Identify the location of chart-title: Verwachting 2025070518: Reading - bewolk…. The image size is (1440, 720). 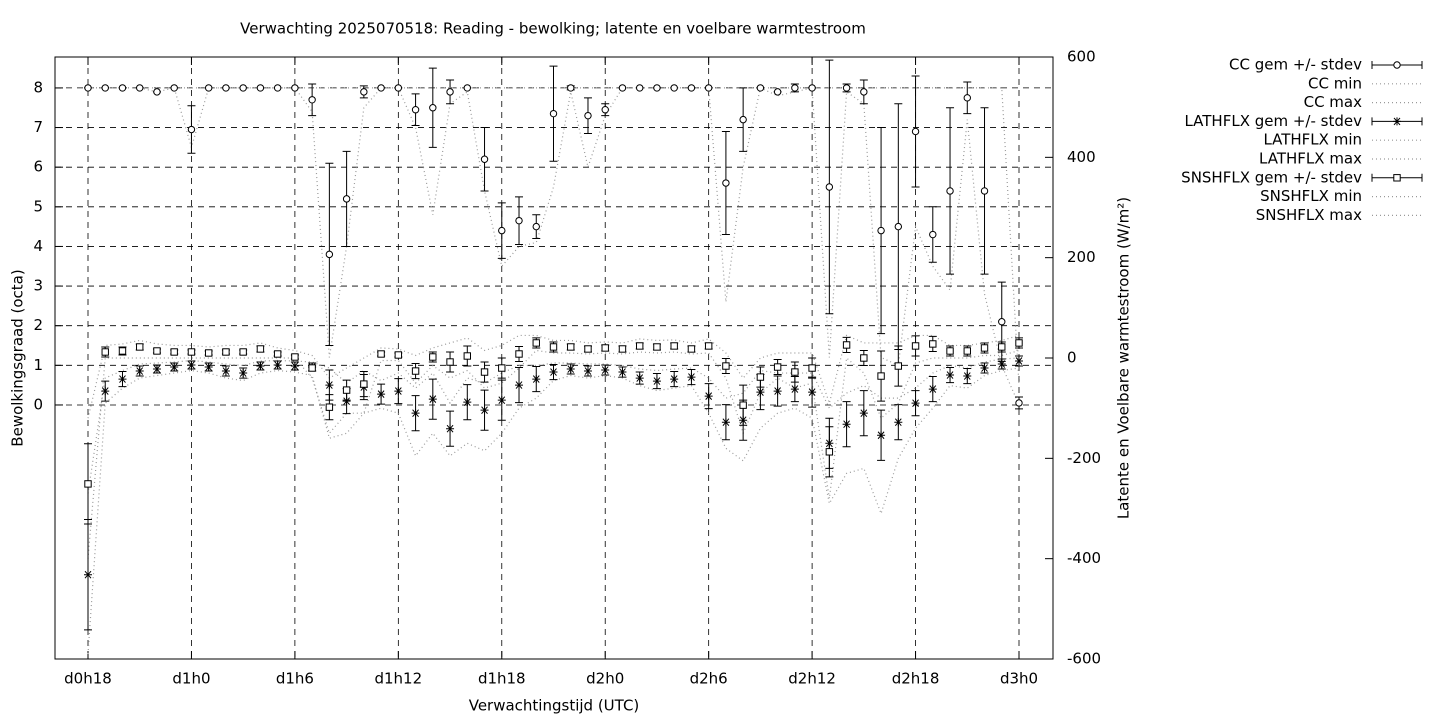
(553, 29).